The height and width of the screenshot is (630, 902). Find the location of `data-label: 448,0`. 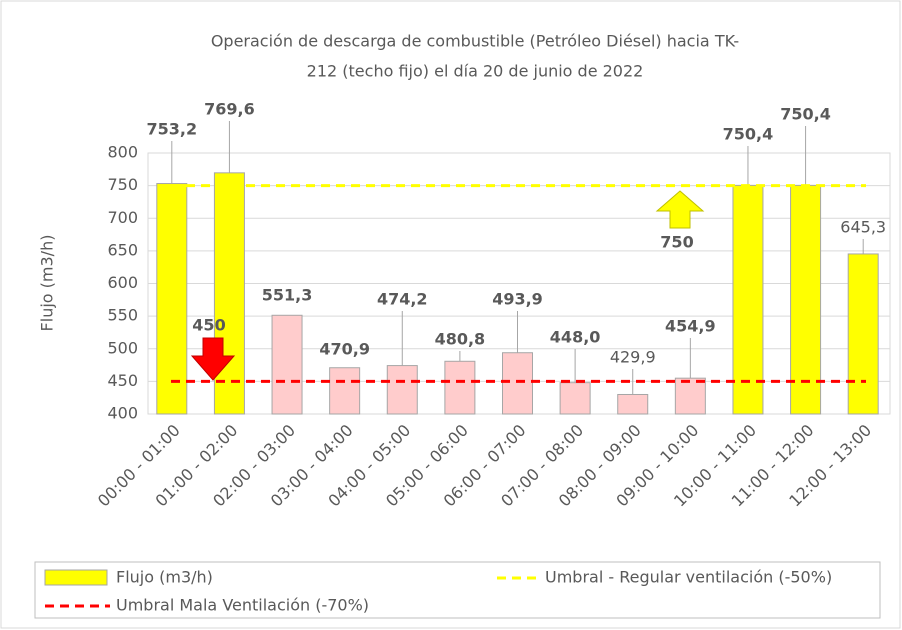

data-label: 448,0 is located at coordinates (575, 337).